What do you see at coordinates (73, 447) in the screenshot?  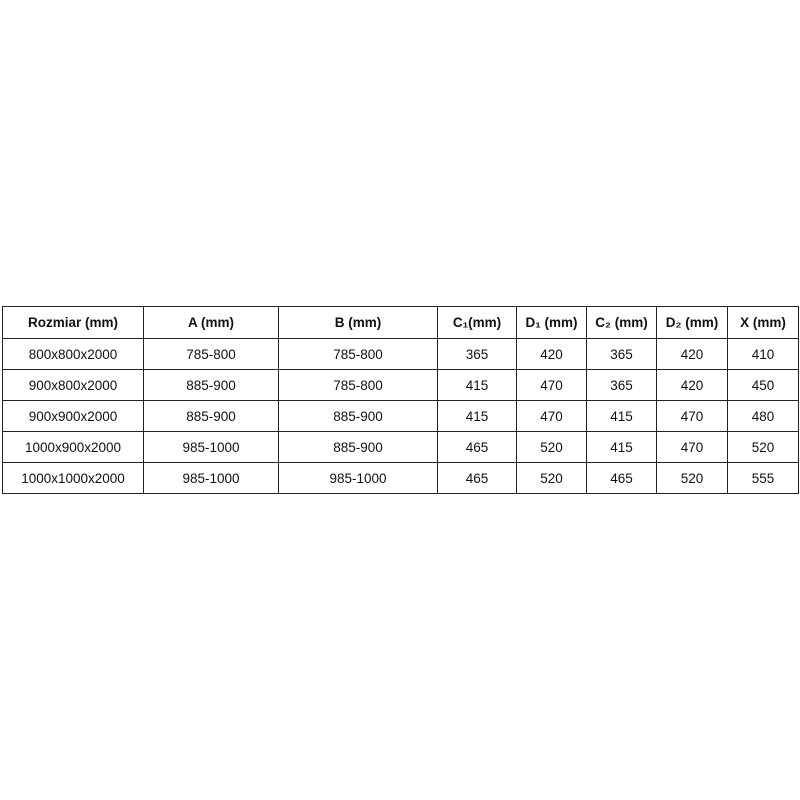 I see `table-cell: 1000x900x2000` at bounding box center [73, 447].